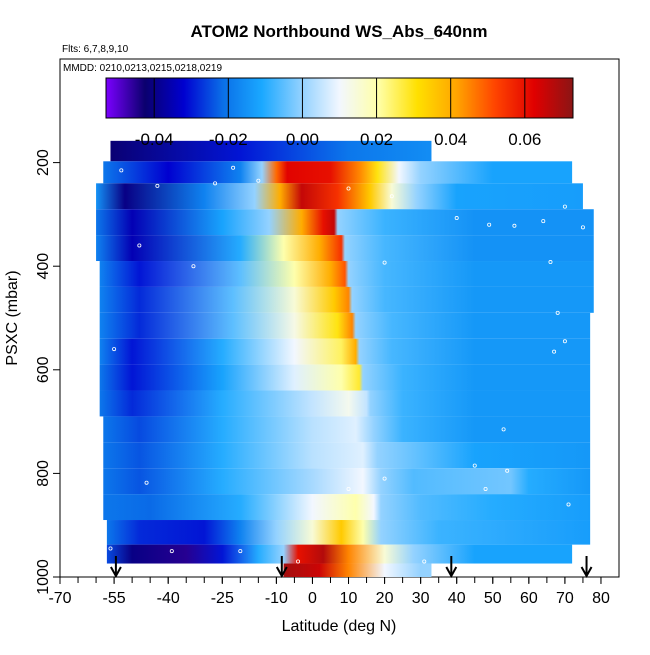 The image size is (650, 655). Describe the element at coordinates (302, 139) in the screenshot. I see `colorbar-tick-label: 0.00` at that location.